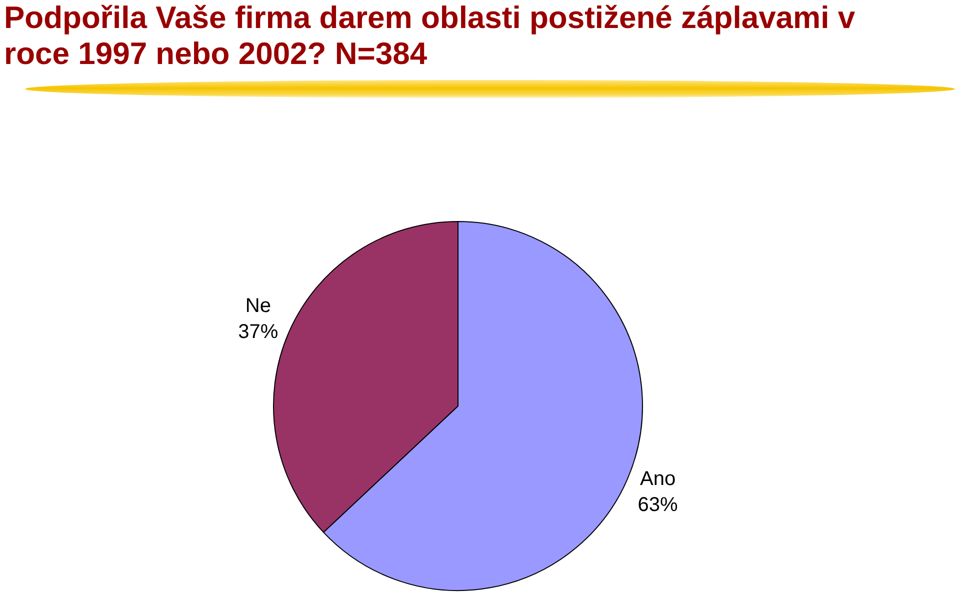  Describe the element at coordinates (258, 332) in the screenshot. I see `data-label: 37%` at that location.